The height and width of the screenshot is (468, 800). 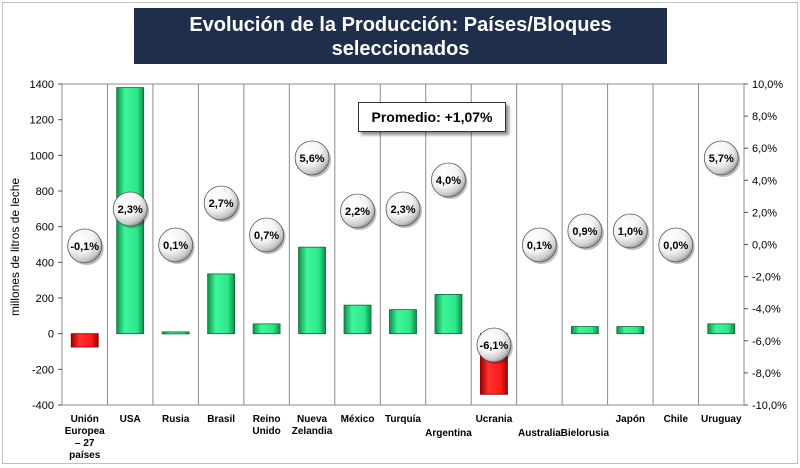 I want to click on category-label: Nueva Zelandia, so click(x=312, y=425).